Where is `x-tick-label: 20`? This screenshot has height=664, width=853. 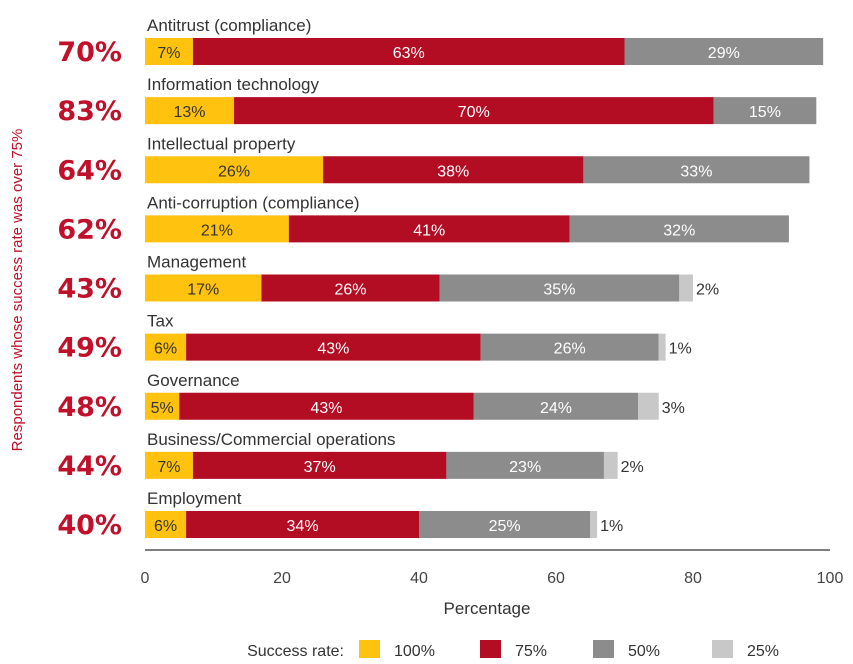
x-tick-label: 20 is located at coordinates (282, 578).